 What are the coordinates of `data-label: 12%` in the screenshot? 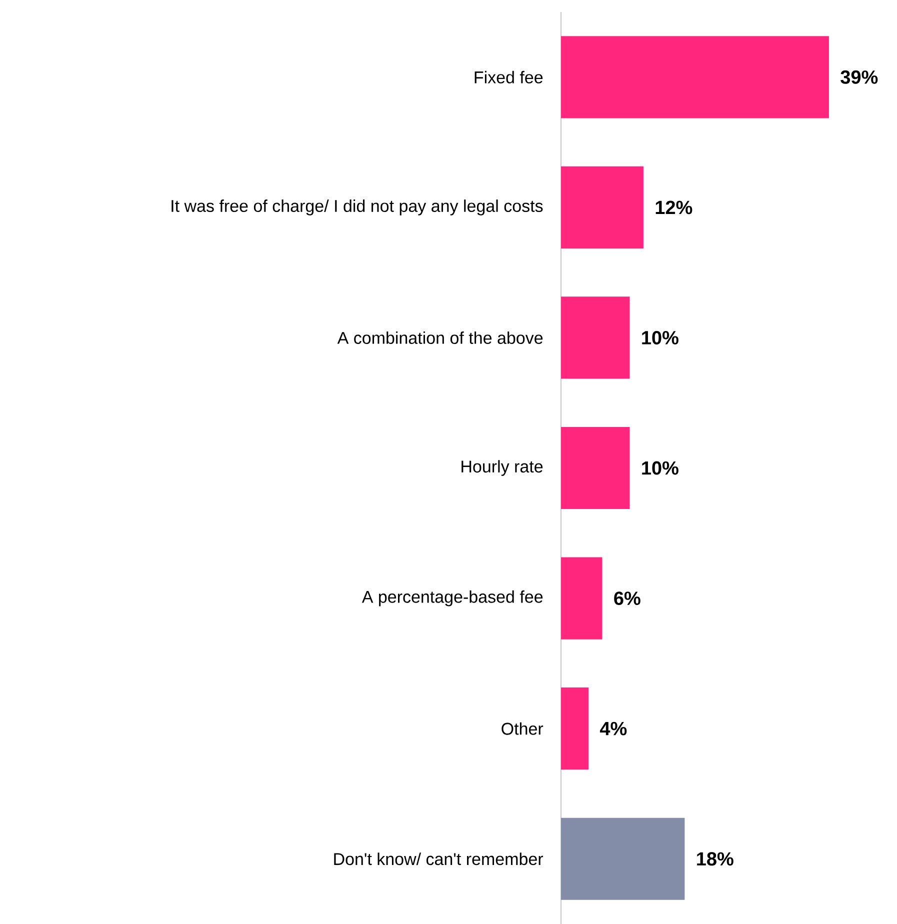 It's located at (674, 207).